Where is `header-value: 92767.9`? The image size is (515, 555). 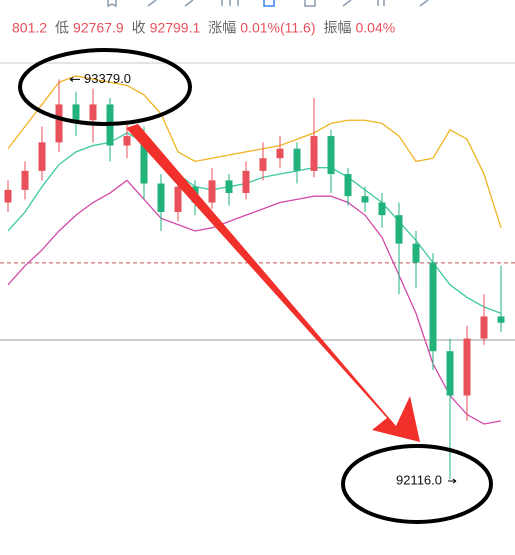 header-value: 92767.9 is located at coordinates (98, 28).